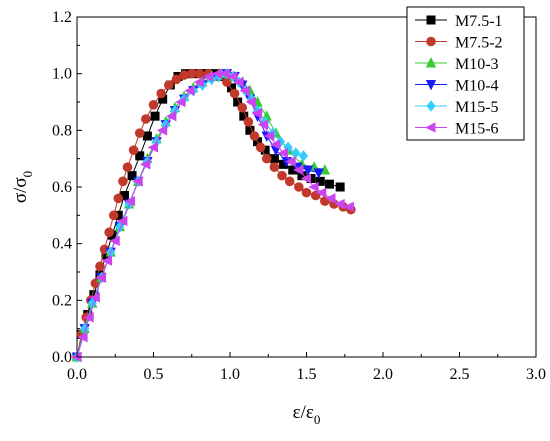  What do you see at coordinates (62, 357) in the screenshot?
I see `y-tick-label: 0.0` at bounding box center [62, 357].